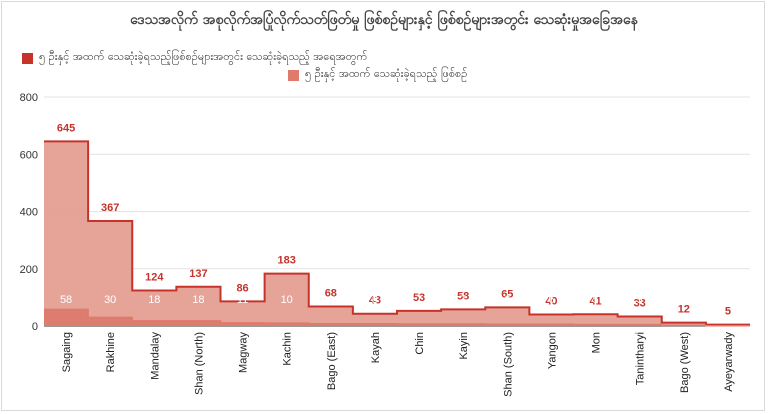  What do you see at coordinates (293, 75) in the screenshot?
I see `legend-swatch-incidents` at bounding box center [293, 75].